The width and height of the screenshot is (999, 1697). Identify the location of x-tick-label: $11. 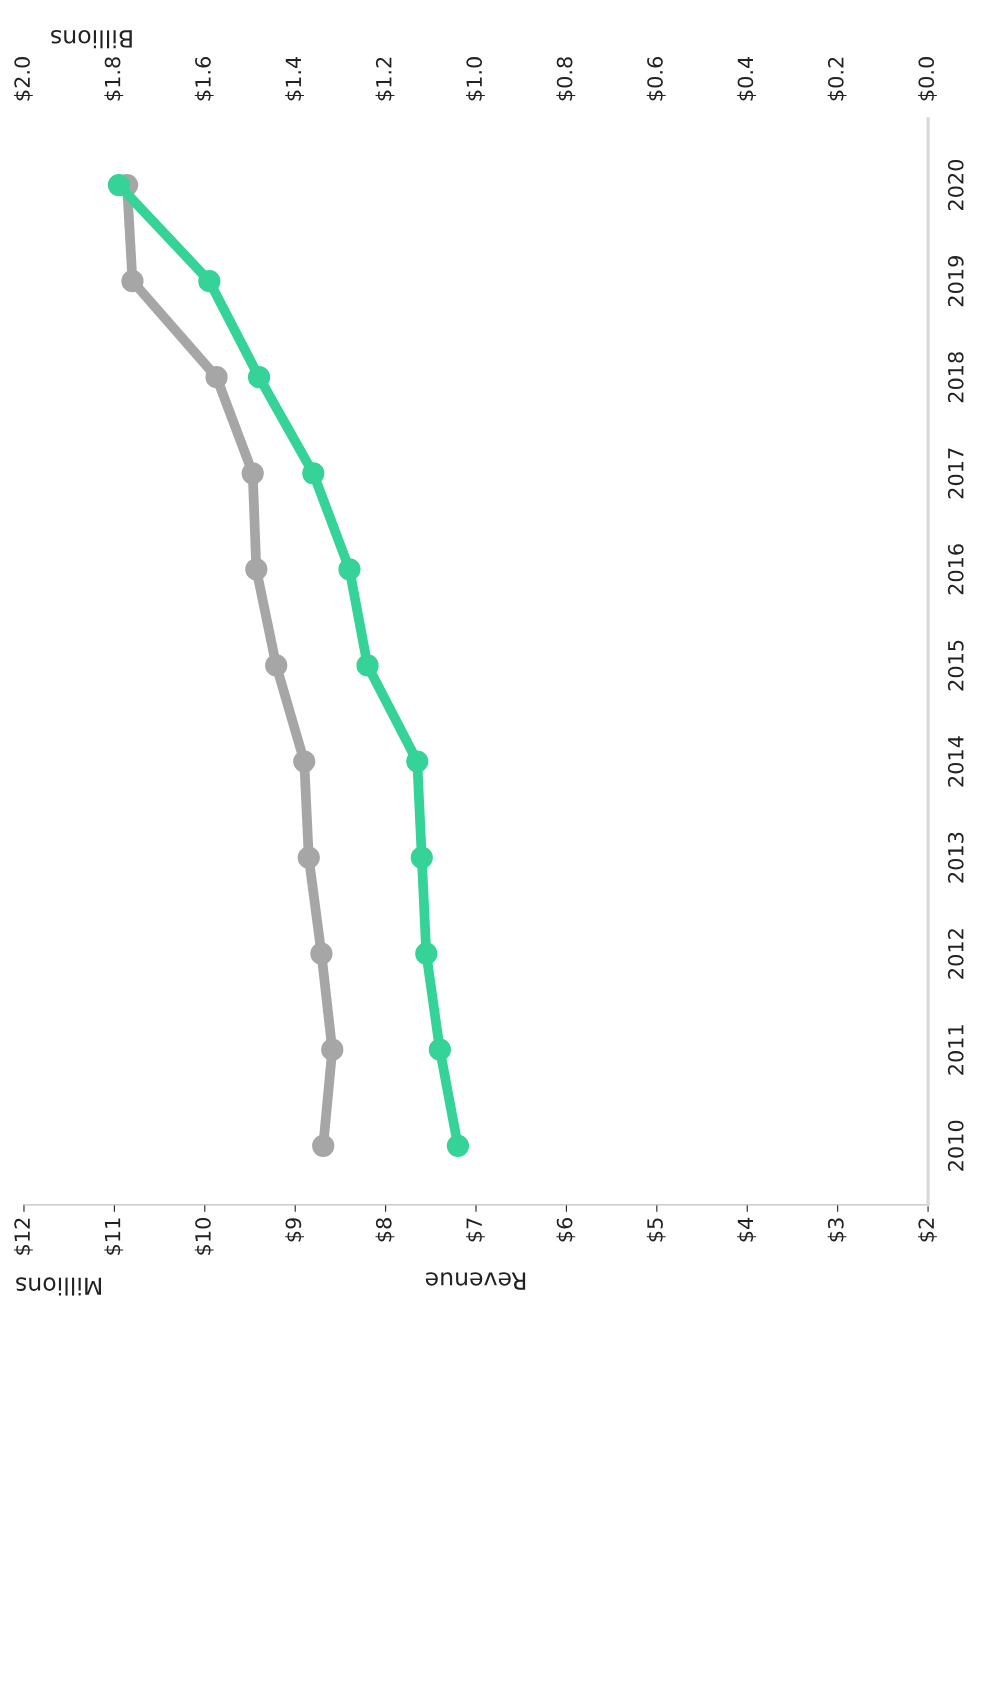
(114, 1236).